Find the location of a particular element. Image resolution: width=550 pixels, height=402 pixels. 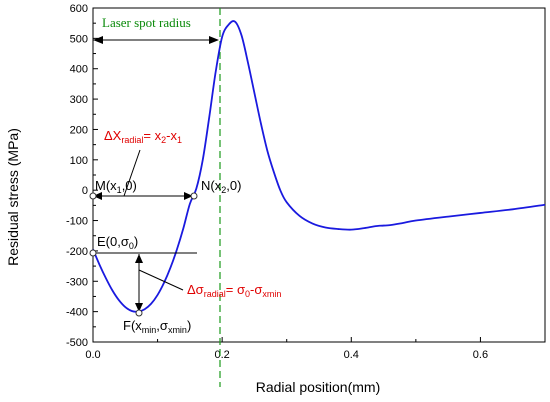

point-f-marker is located at coordinates (139, 313).